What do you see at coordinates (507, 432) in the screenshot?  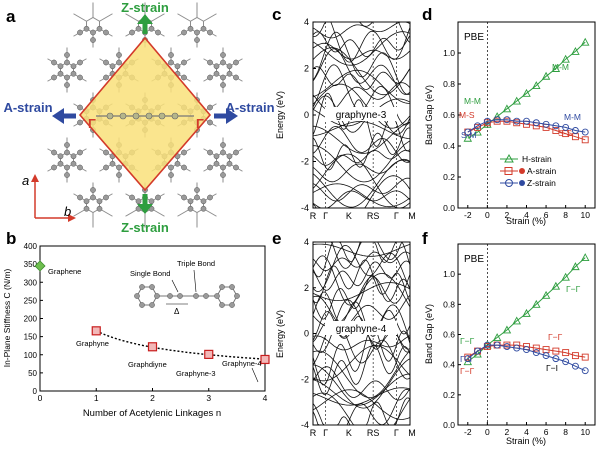 I see `x-tick-label-gap: 2` at bounding box center [507, 432].